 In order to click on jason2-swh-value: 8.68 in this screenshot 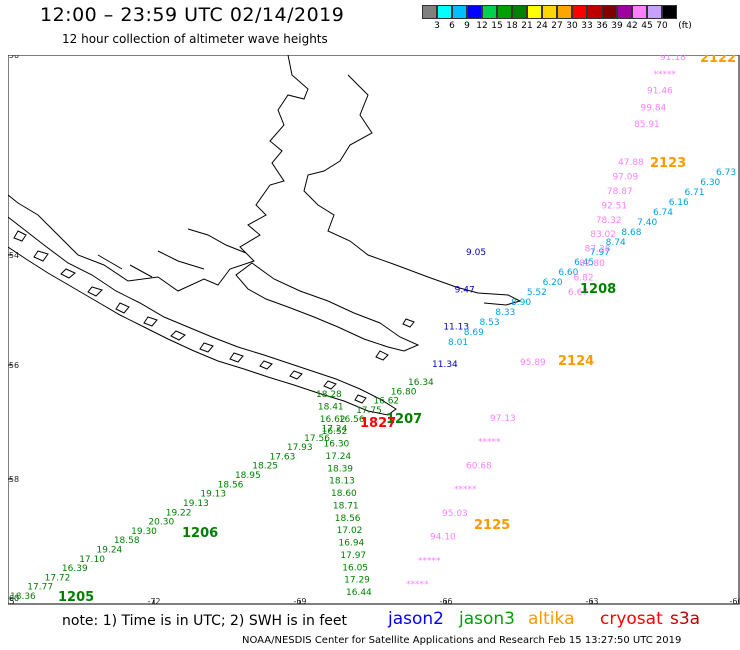, I will do `click(631, 233)`.